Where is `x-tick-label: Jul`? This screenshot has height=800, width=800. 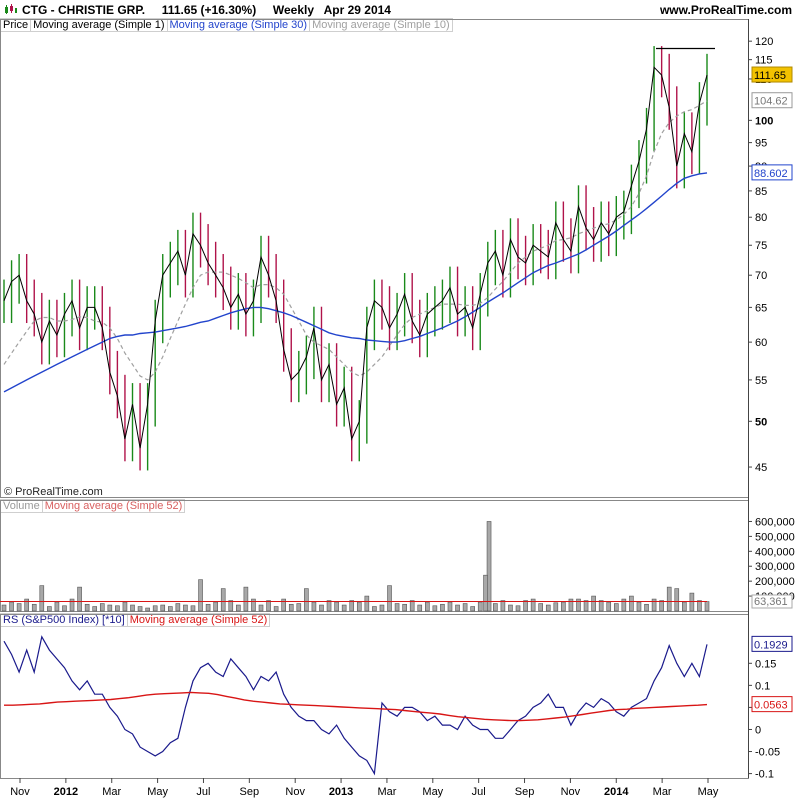
x-tick-label: Jul is located at coordinates (479, 792).